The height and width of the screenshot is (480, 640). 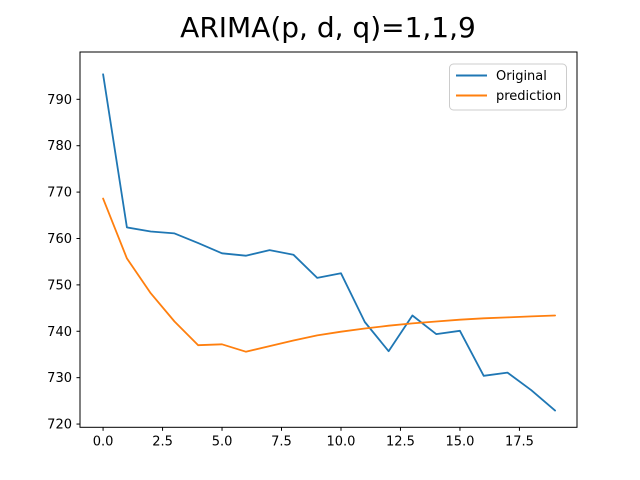 What do you see at coordinates (281, 441) in the screenshot?
I see `x-tick-label: 7.5` at bounding box center [281, 441].